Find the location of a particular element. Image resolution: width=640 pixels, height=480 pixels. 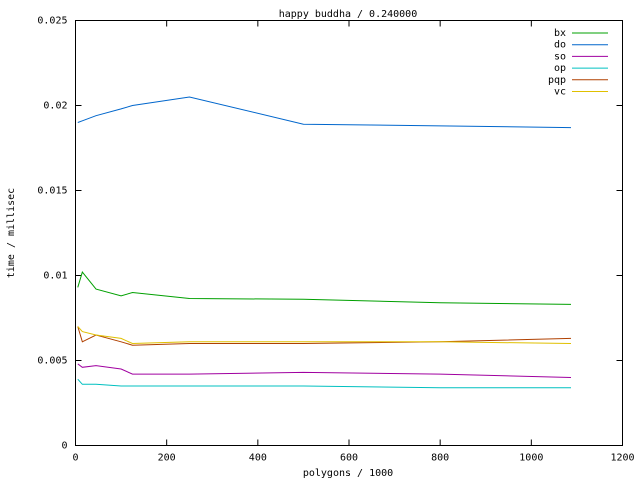

x-tick-label: 1200 is located at coordinates (622, 458).